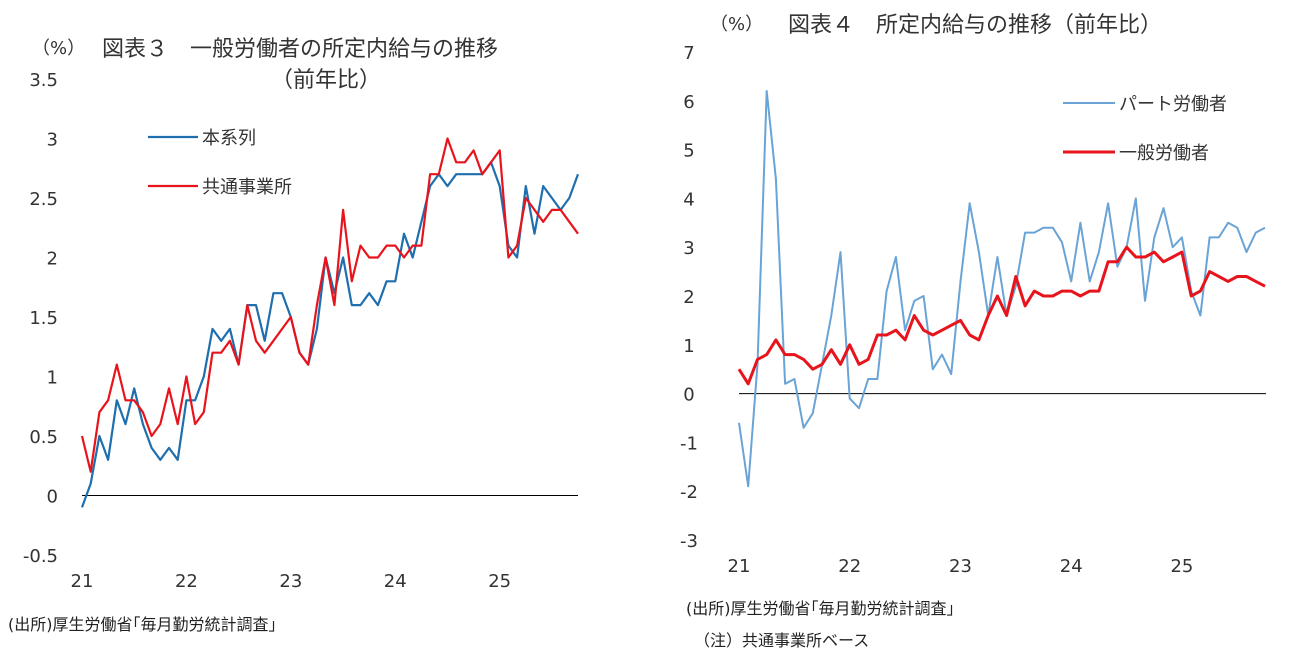 The height and width of the screenshot is (659, 1294). Describe the element at coordinates (975, 25) in the screenshot. I see `chart4-title: 図表４ 所定内給与の推移（前年比）` at that location.